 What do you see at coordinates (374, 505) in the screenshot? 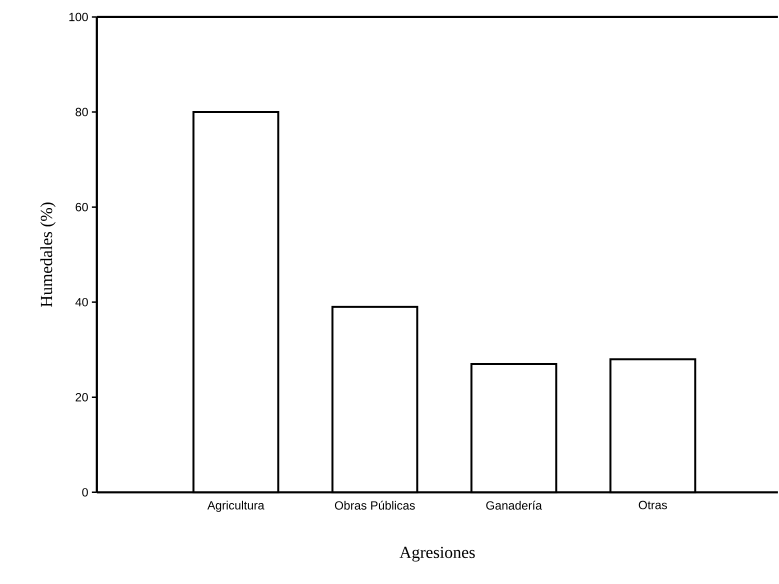
I see `x-tick-label: Obras Públicas` at bounding box center [374, 505].